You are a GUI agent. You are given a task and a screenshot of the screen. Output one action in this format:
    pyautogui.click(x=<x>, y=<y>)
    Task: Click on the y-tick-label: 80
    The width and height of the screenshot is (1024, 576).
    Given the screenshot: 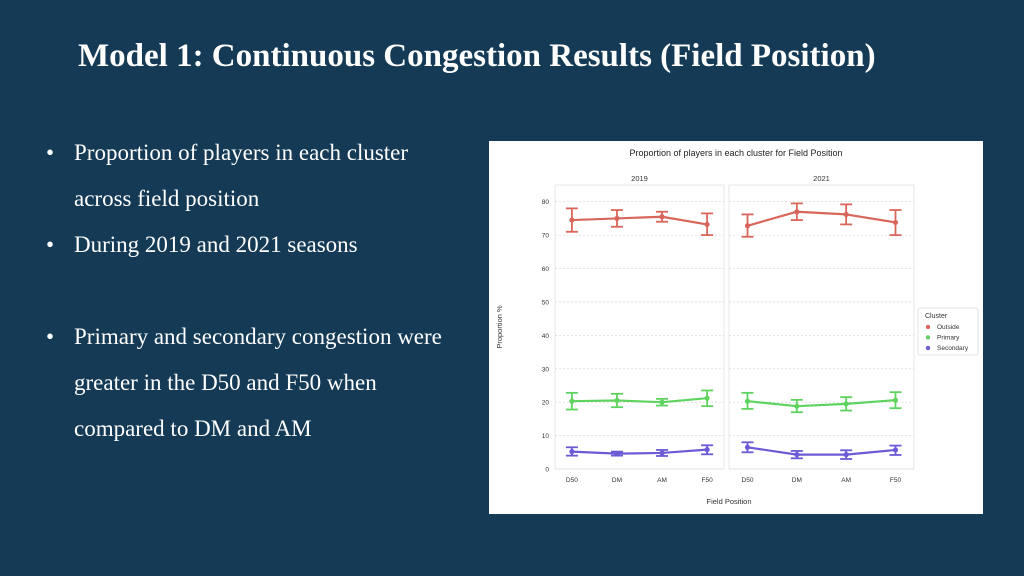 What is the action you would take?
    pyautogui.click(x=546, y=202)
    